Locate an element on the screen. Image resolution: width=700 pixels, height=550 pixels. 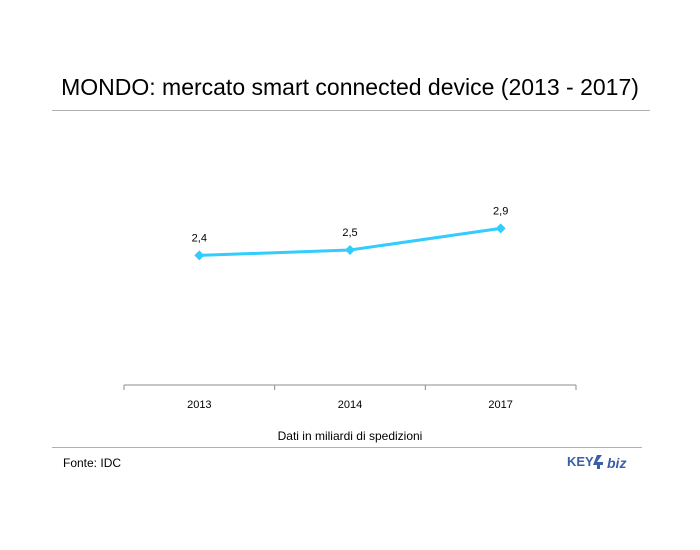
svg-text: biz is located at coordinates (616, 463).